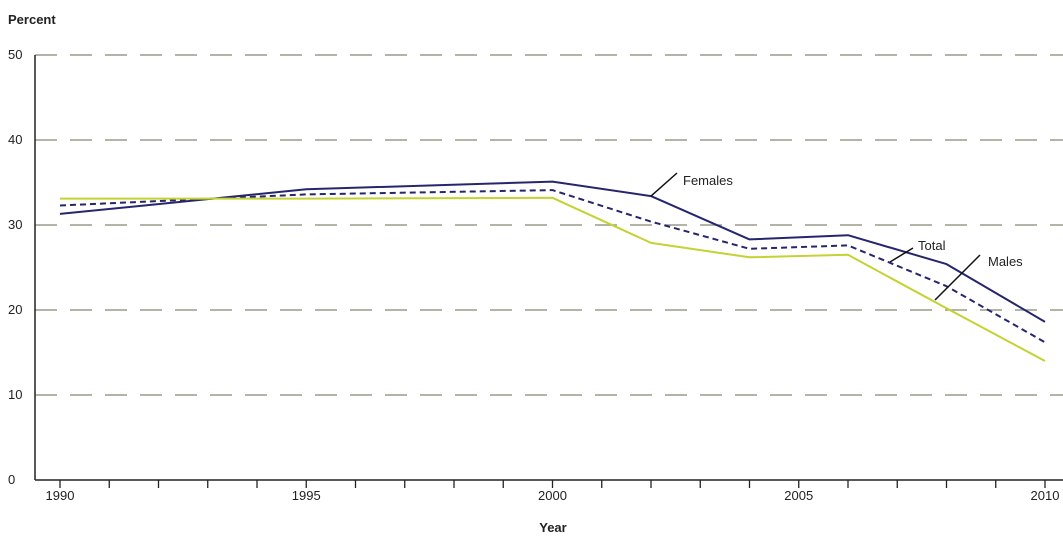 This screenshot has width=1063, height=538. What do you see at coordinates (15, 224) in the screenshot?
I see `y-tick-label: 30` at bounding box center [15, 224].